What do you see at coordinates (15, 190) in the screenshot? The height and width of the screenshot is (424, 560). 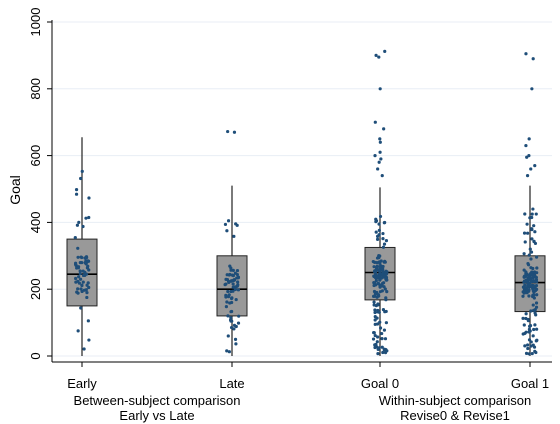 I see `y-axis-label: Goal` at bounding box center [15, 190].